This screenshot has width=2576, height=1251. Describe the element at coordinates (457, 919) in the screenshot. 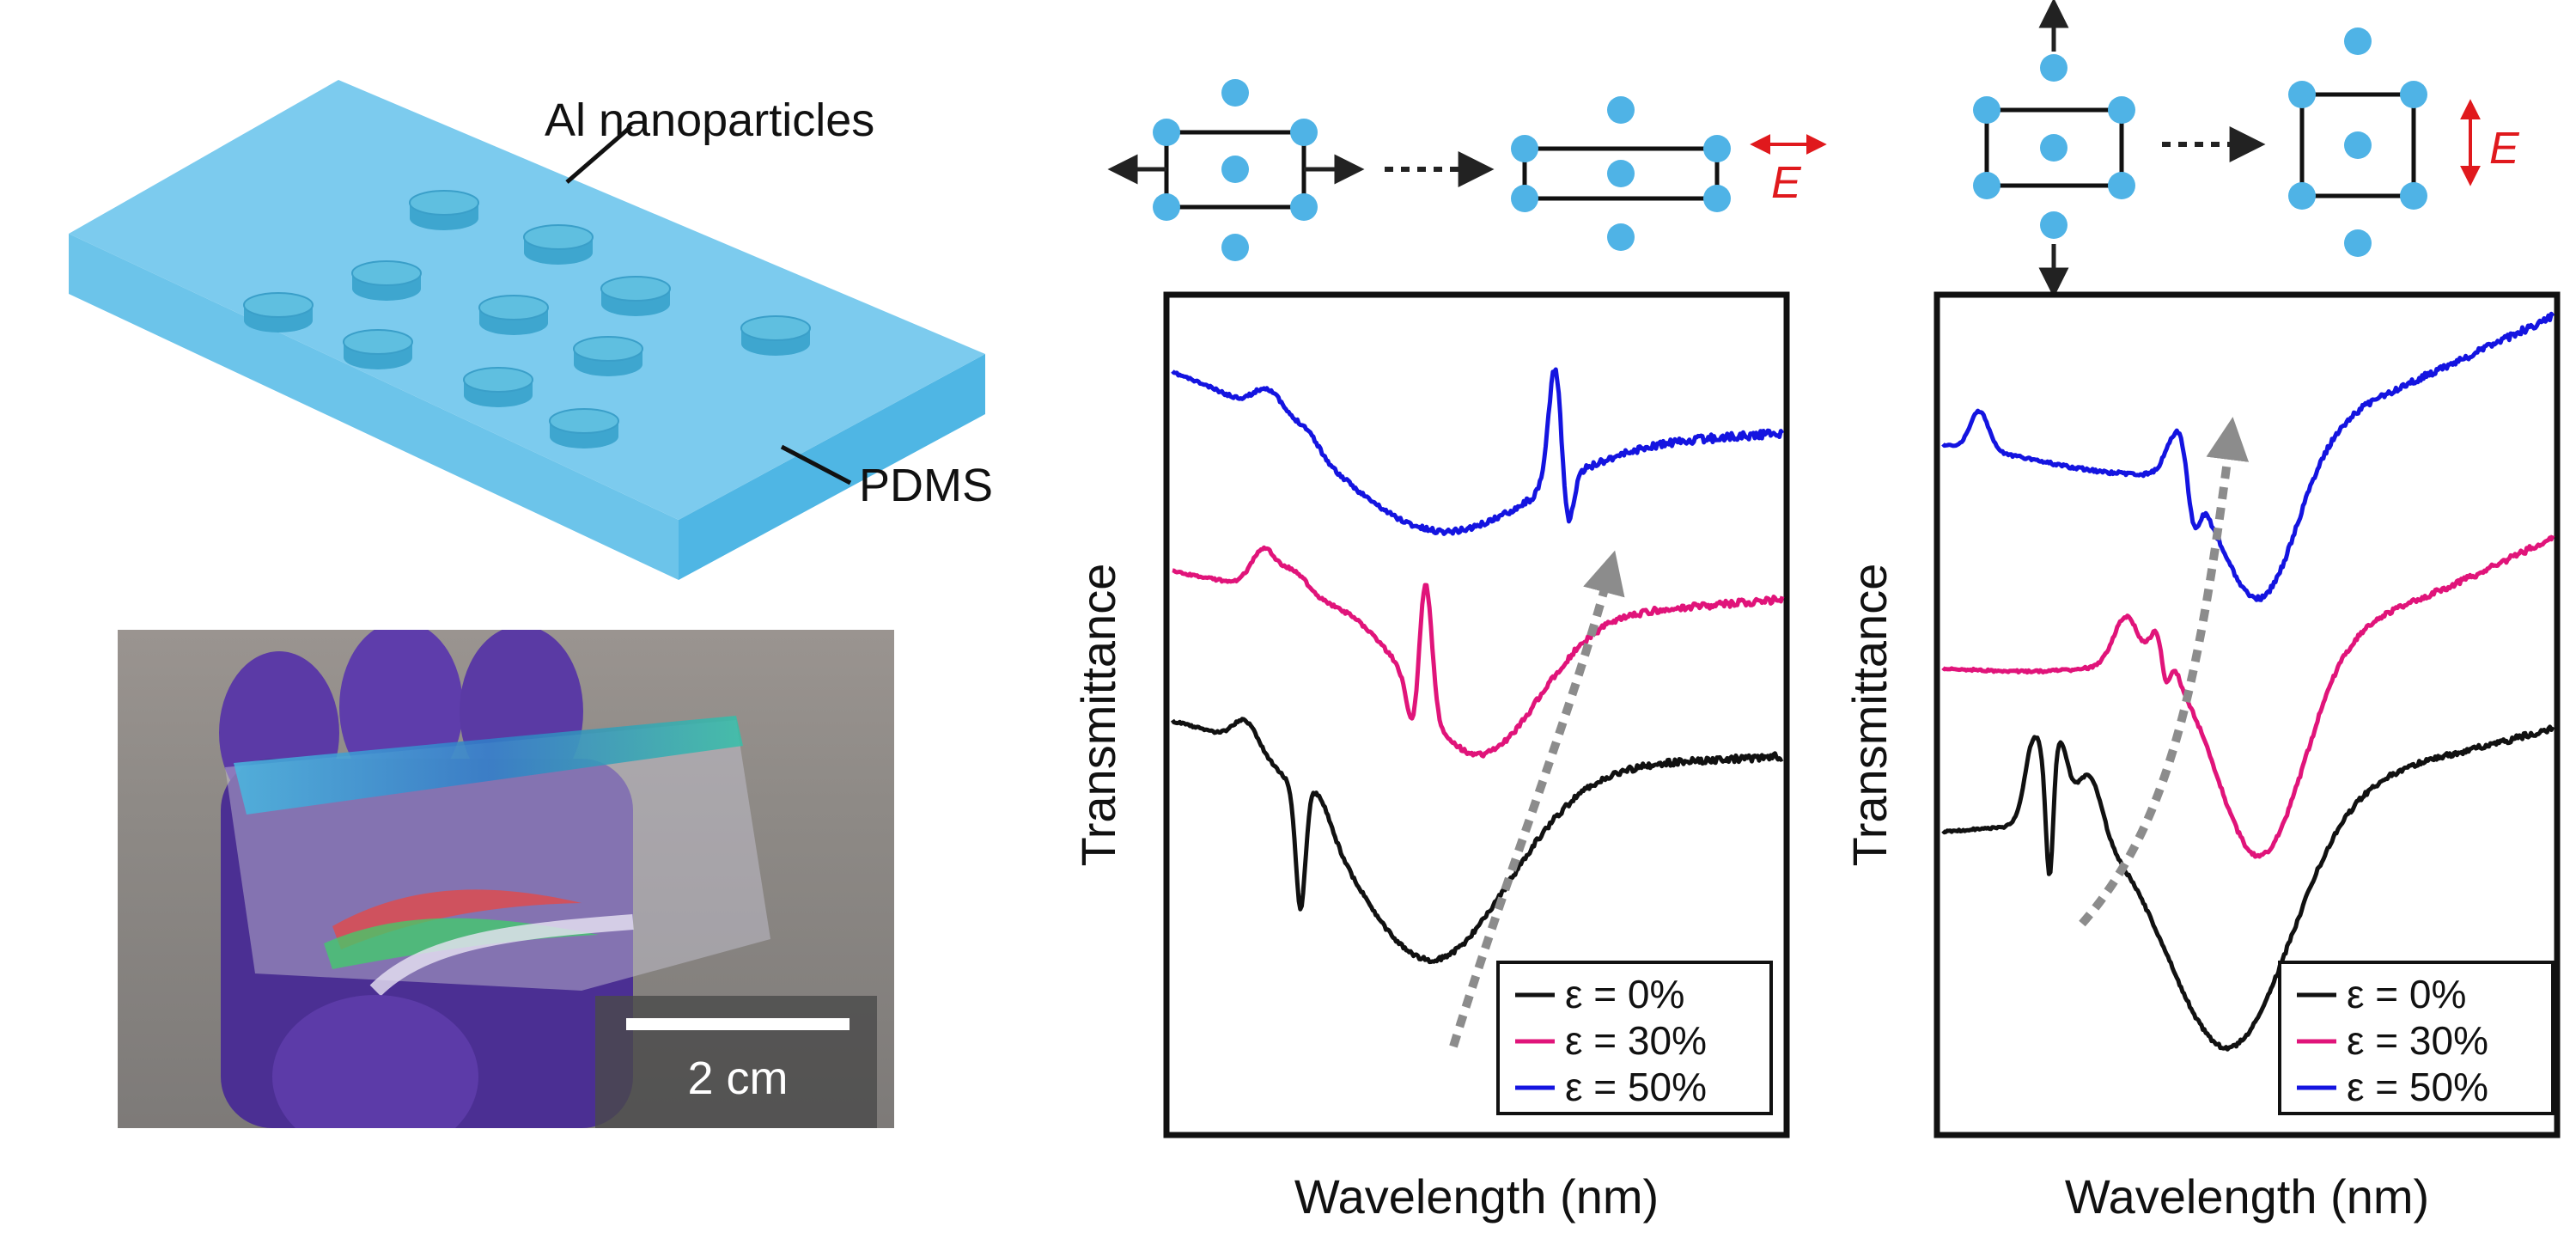

I see `film-diffraction-red` at that location.